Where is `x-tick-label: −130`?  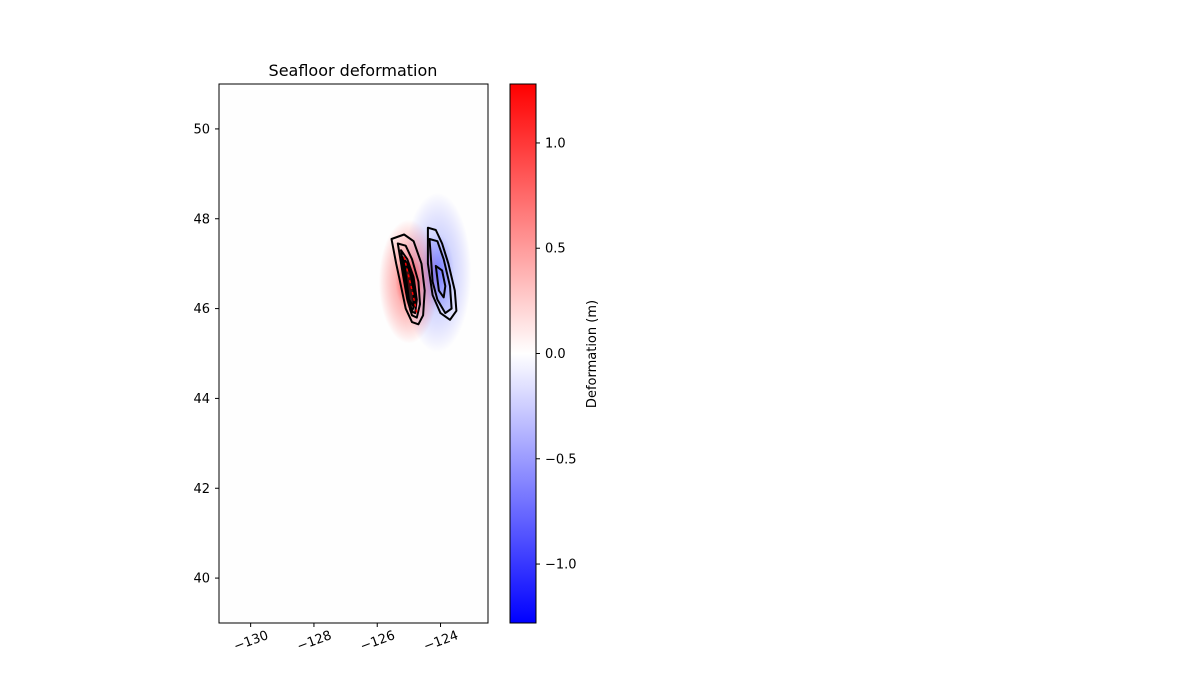
x-tick-label: −130 is located at coordinates (251, 641).